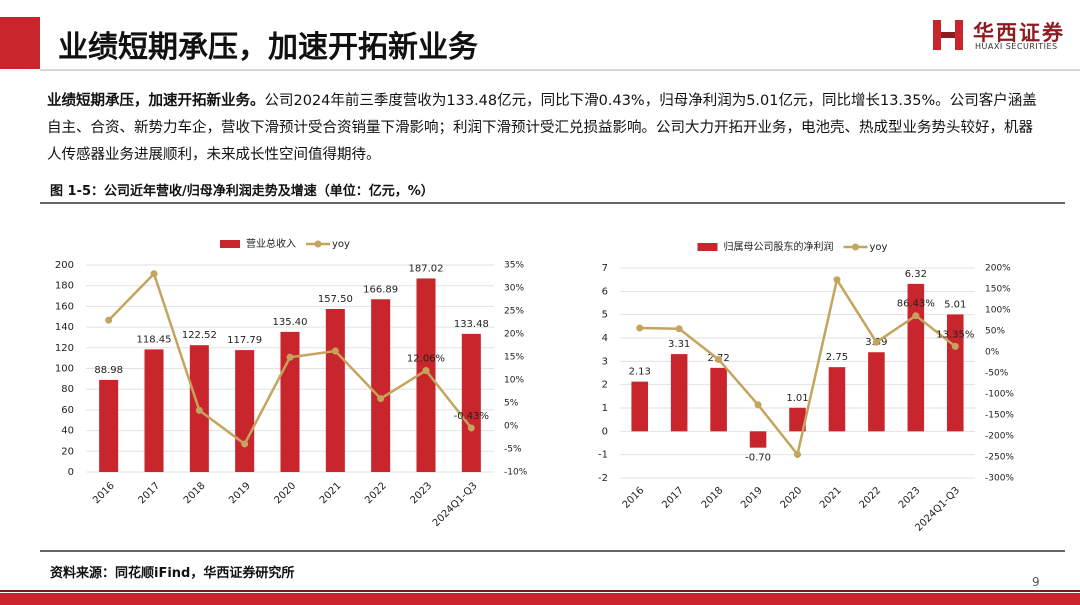 The image size is (1080, 605). I want to click on legend: 营业总收入 yoy, so click(285, 243).